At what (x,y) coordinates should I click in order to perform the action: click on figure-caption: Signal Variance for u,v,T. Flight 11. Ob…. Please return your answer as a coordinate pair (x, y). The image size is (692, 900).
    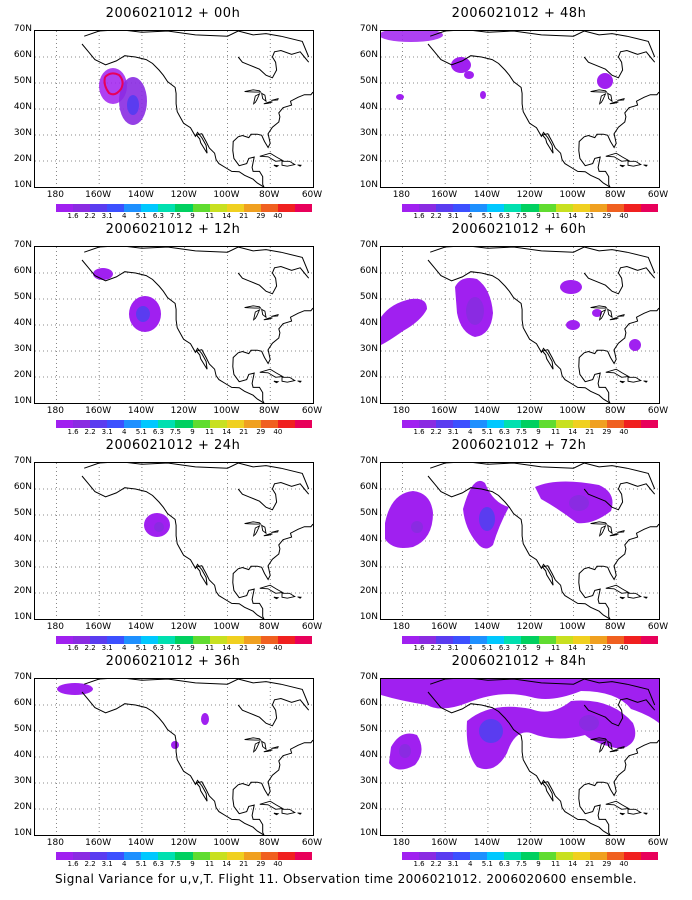
    Looking at the image, I should click on (346, 879).